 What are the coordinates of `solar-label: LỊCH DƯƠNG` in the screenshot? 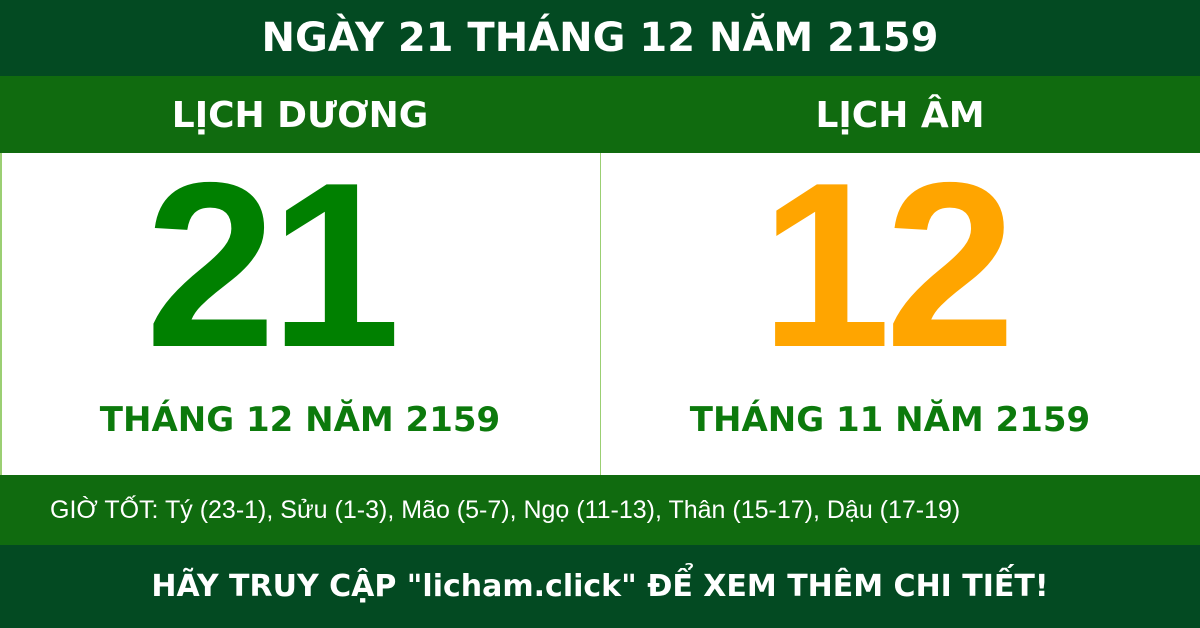 It's located at (300, 115).